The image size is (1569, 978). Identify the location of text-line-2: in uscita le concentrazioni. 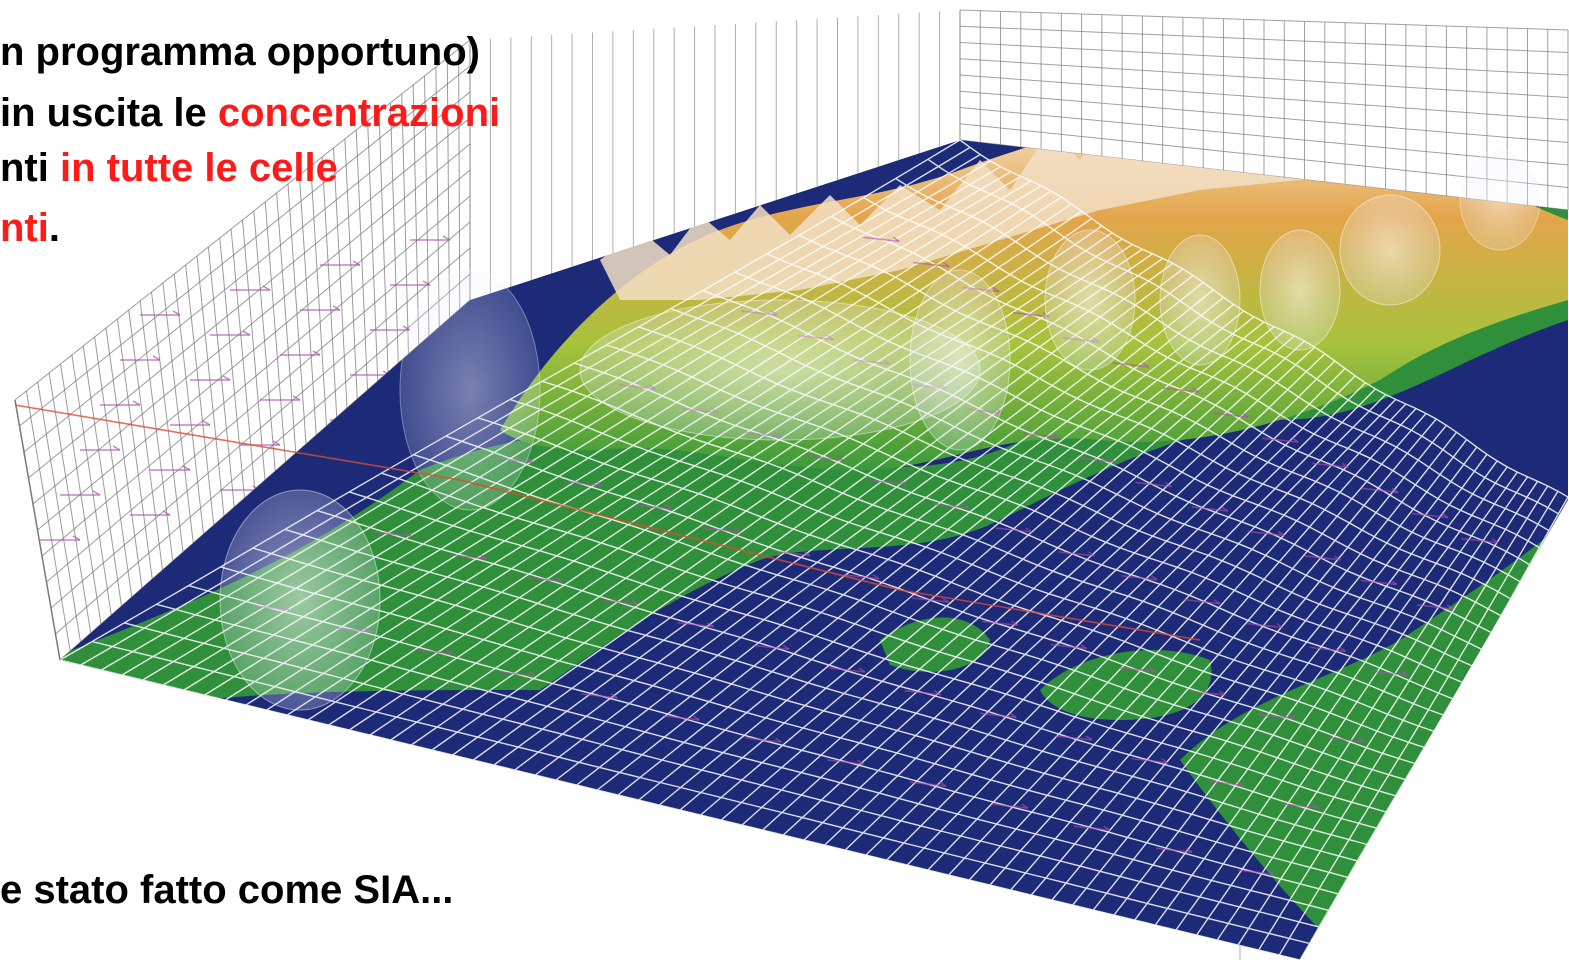
(250, 113).